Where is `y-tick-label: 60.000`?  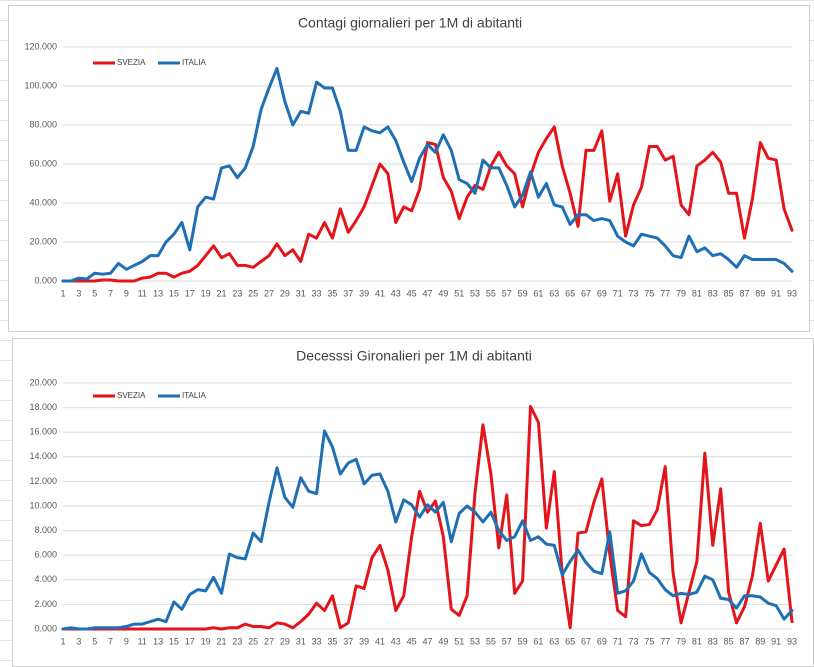
y-tick-label: 60.000 is located at coordinates (43, 163).